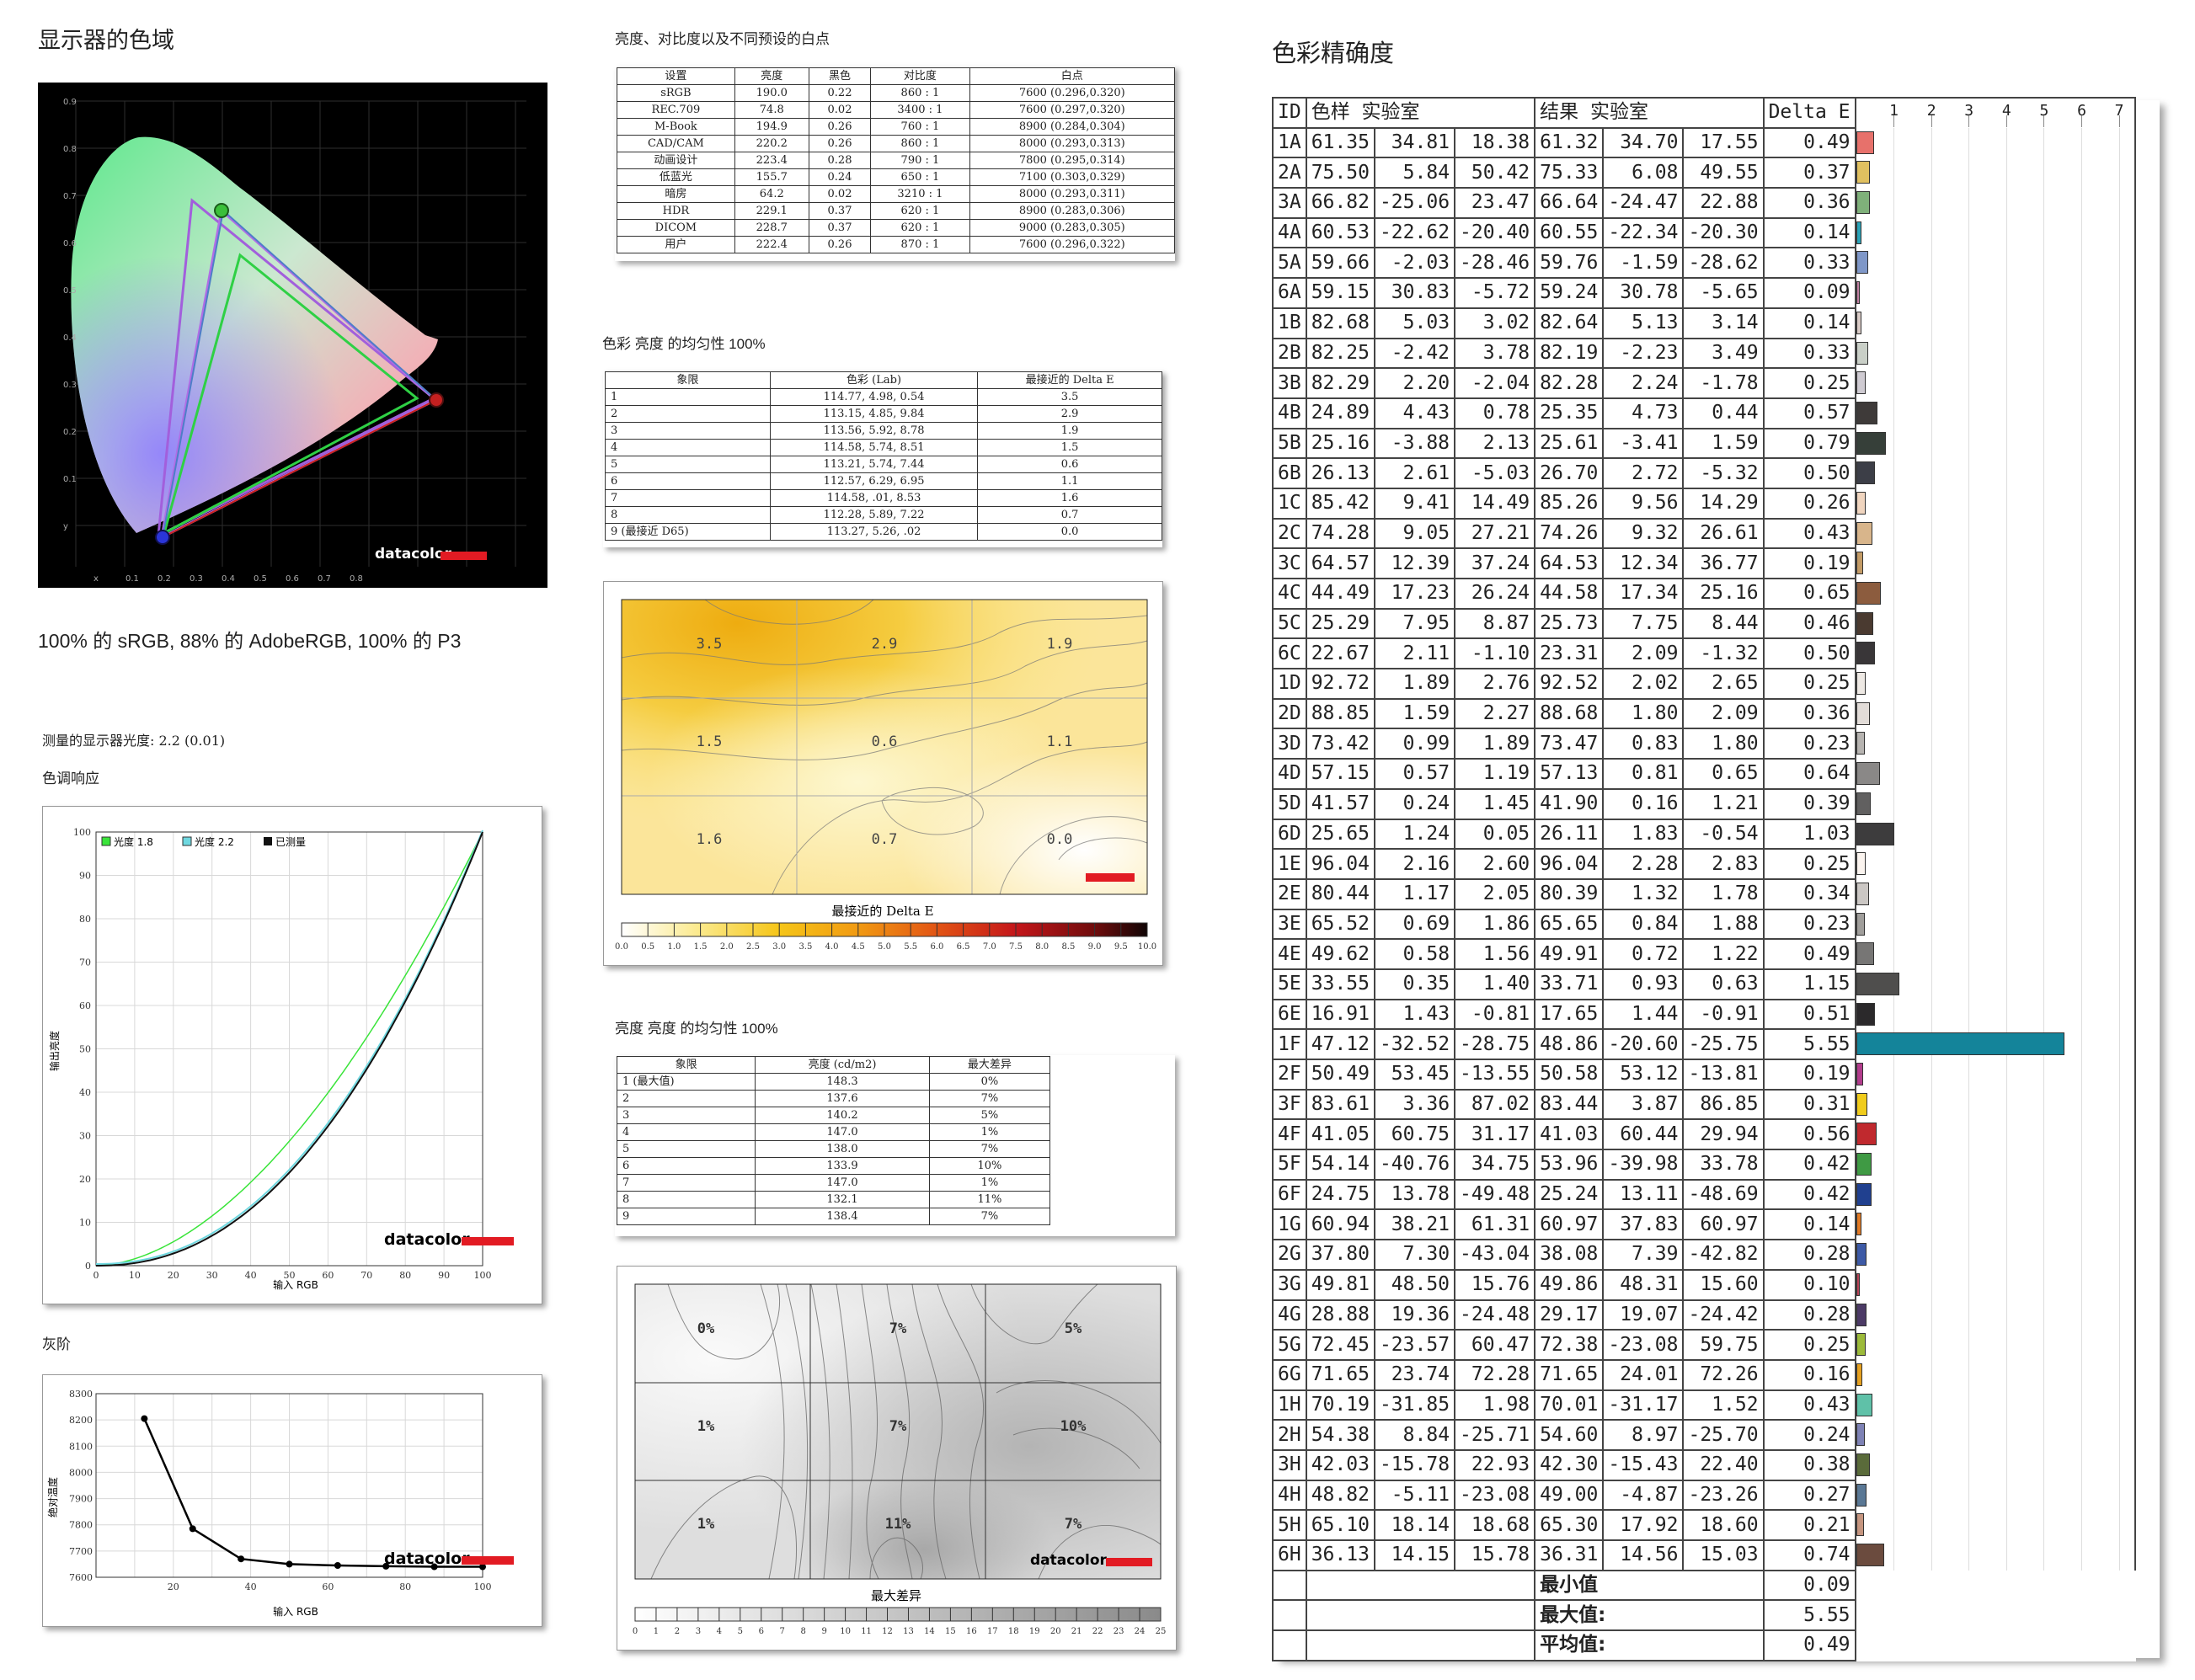 This screenshot has width=2195, height=1680. I want to click on color-uniformity-map-label: 2.9, so click(885, 644).